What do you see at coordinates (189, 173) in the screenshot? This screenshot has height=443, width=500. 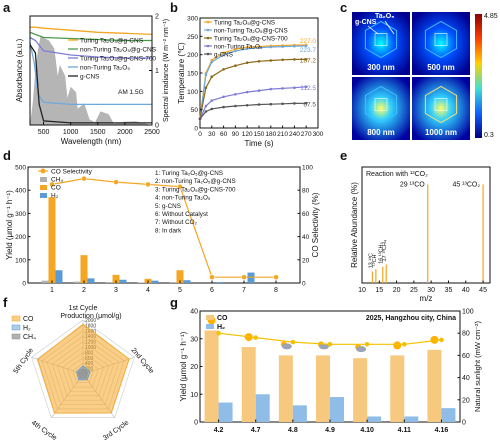 I see `sample-key-1: 1: Turing Ta₂O₅@g-CNS` at bounding box center [189, 173].